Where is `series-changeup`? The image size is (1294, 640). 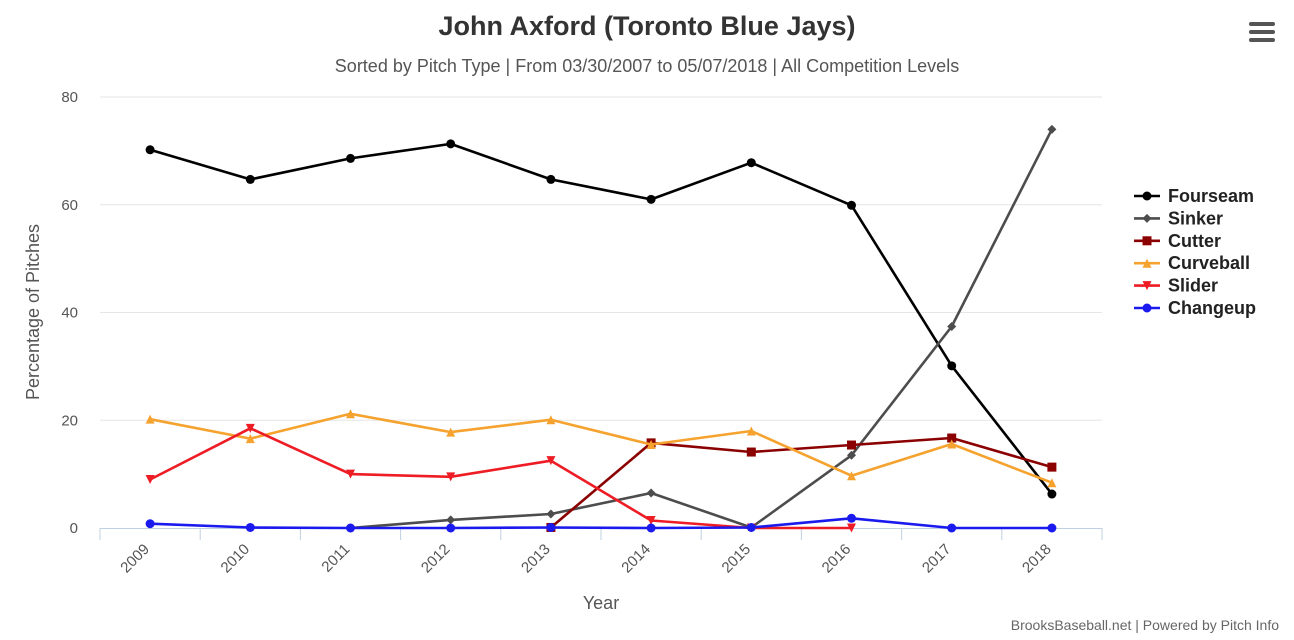 series-changeup is located at coordinates (601, 523).